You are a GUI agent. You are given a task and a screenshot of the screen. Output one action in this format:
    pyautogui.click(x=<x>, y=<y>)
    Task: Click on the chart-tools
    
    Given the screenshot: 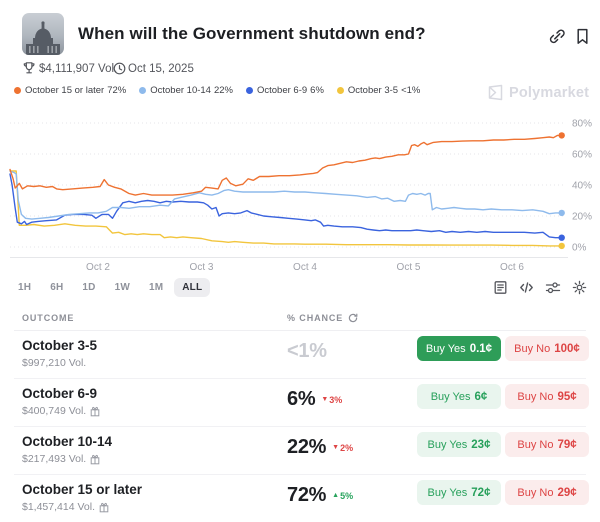 What is the action you would take?
    pyautogui.click(x=540, y=287)
    